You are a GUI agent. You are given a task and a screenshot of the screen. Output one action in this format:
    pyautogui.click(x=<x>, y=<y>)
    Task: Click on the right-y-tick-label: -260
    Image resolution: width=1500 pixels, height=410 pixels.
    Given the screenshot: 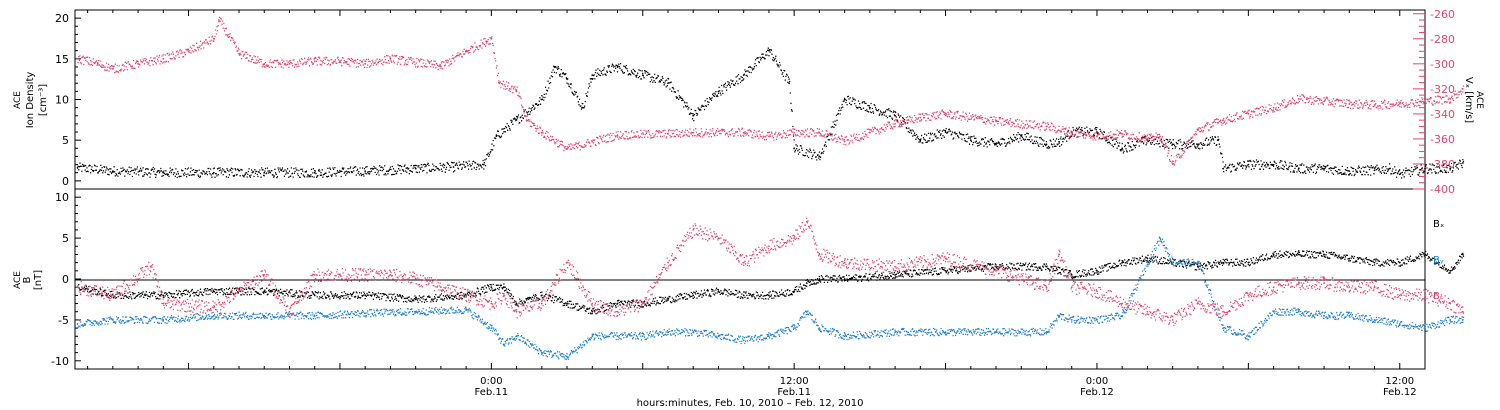 What is the action you would take?
    pyautogui.click(x=1442, y=14)
    